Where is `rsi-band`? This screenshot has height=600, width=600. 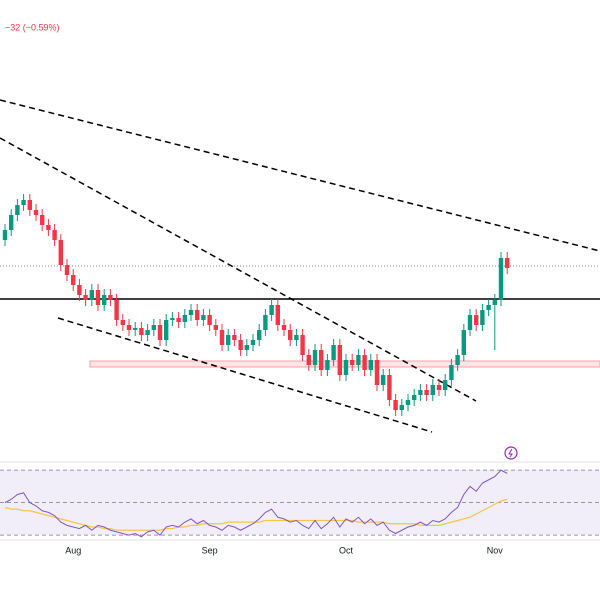 rsi-band is located at coordinates (300, 503).